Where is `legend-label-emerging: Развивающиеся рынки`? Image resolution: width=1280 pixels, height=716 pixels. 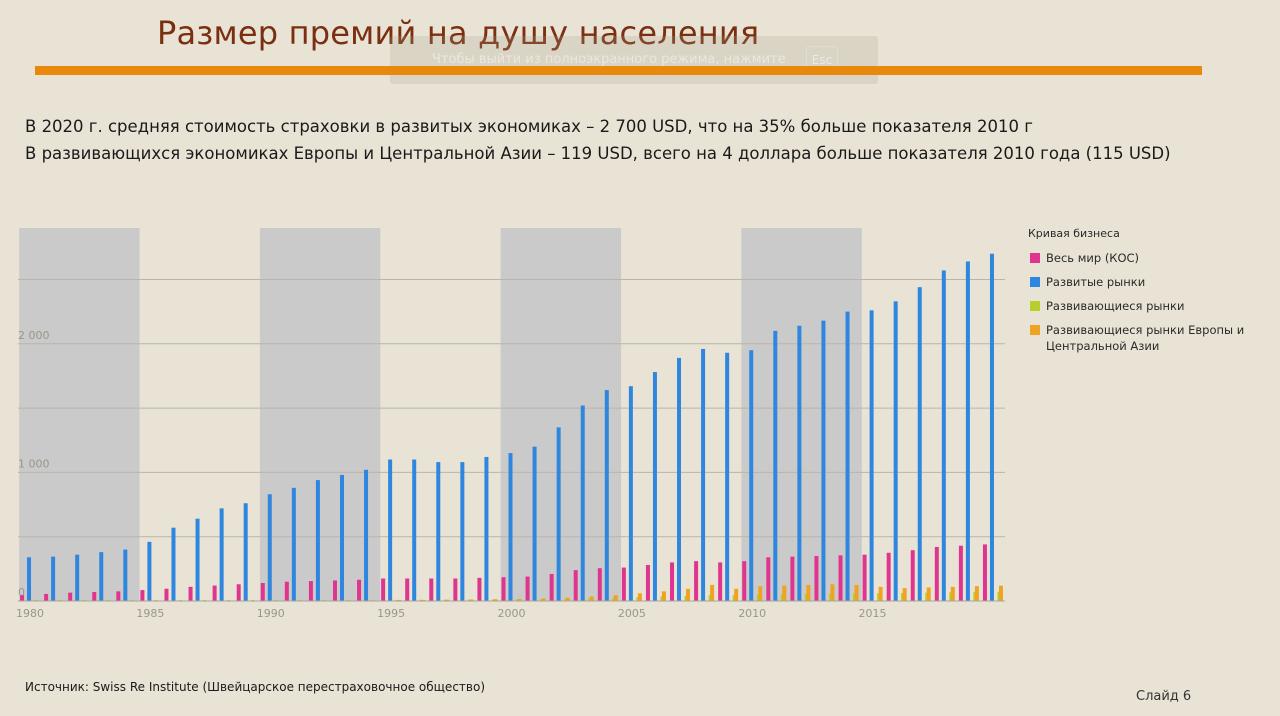
legend-label-emerging: Развивающиеся рынки is located at coordinates (1115, 306).